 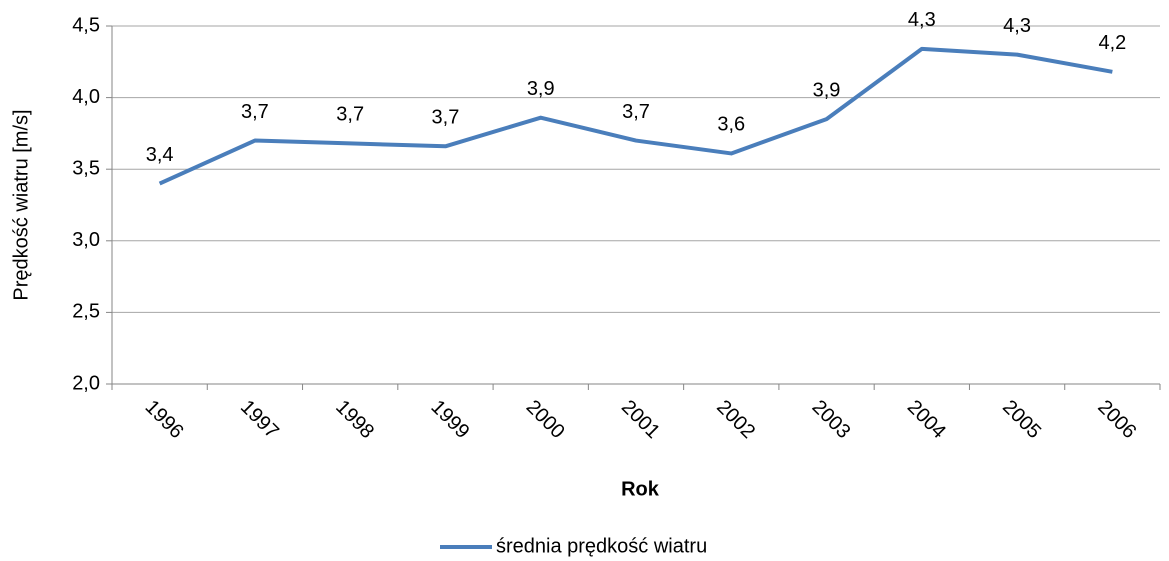 I want to click on y-tick-label: 2,0, so click(x=86, y=383).